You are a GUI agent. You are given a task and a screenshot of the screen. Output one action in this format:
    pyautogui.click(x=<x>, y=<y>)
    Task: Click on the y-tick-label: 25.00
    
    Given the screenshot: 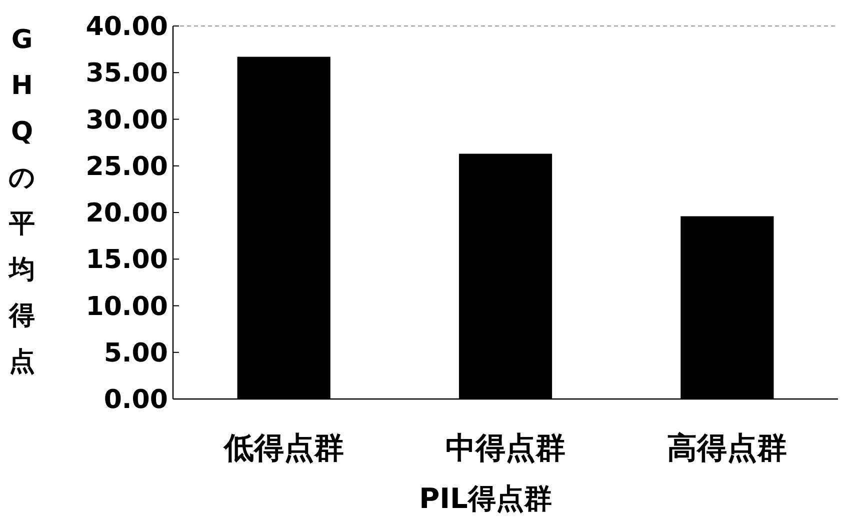 What is the action you would take?
    pyautogui.click(x=127, y=167)
    